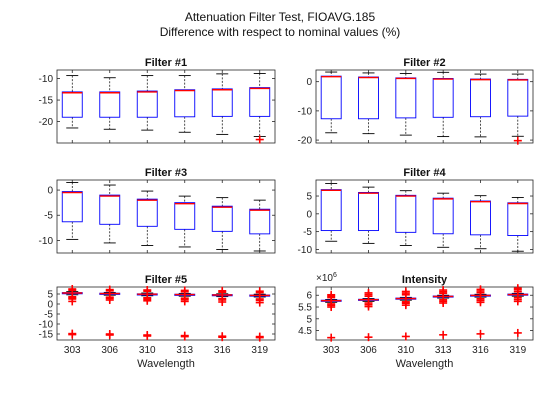 This screenshot has width=560, height=420. Describe the element at coordinates (425, 280) in the screenshot. I see `subplot-title: Intensity` at that location.